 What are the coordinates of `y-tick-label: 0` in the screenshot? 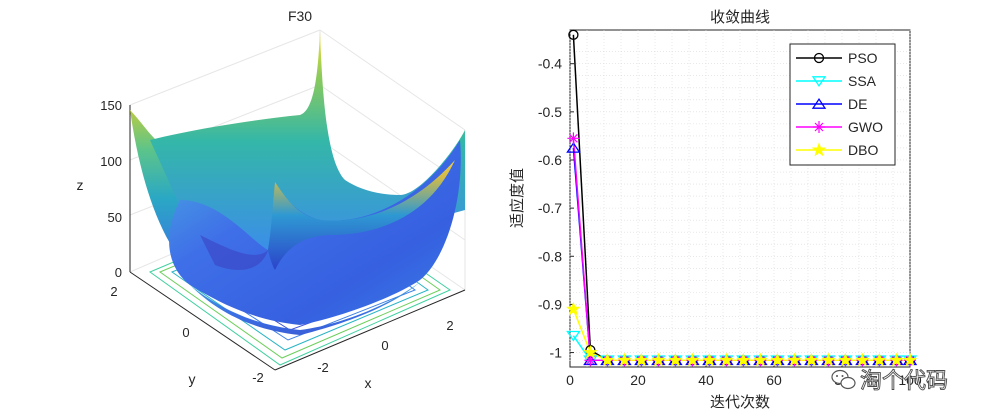 It's located at (185, 332).